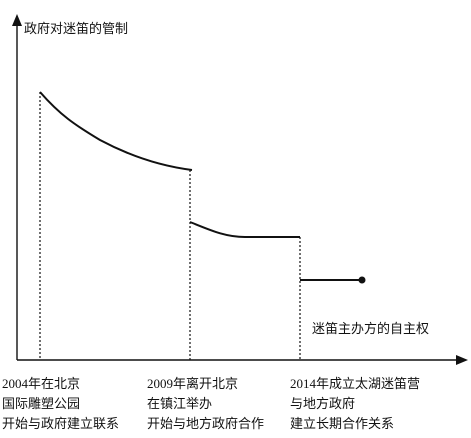 Image resolution: width=471 pixels, height=438 pixels. I want to click on event-line: 建立长期合作关系, so click(342, 423).